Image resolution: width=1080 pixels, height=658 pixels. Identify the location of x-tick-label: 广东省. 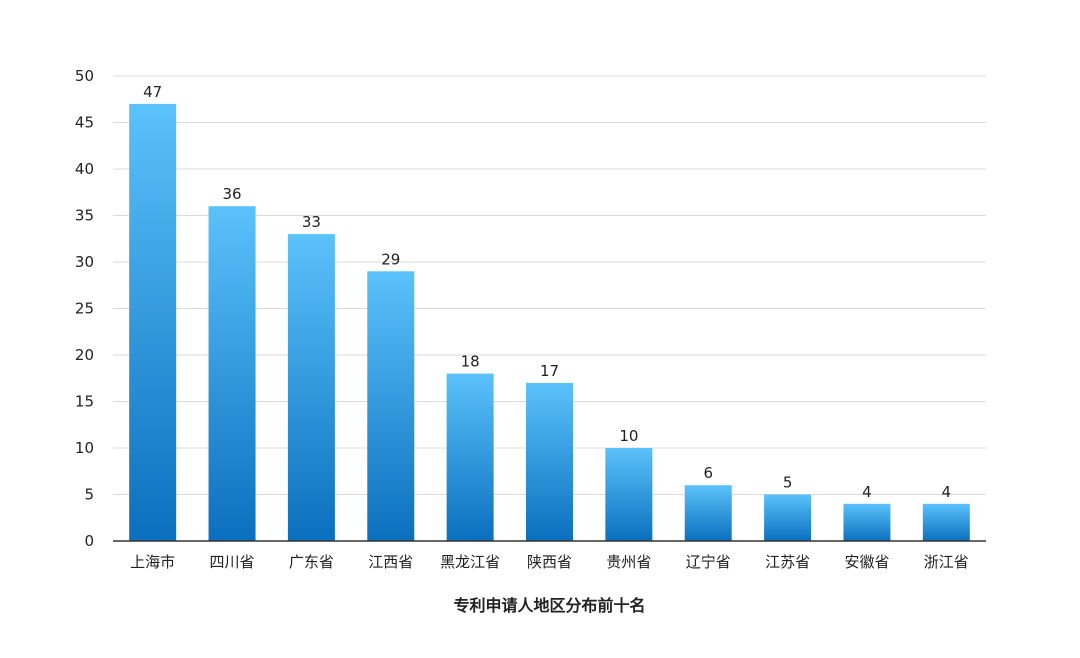
(311, 562).